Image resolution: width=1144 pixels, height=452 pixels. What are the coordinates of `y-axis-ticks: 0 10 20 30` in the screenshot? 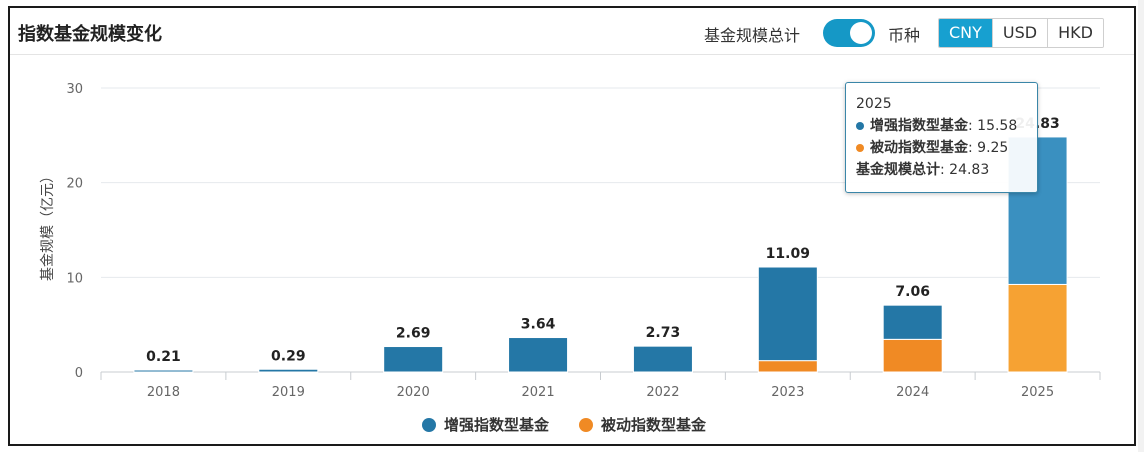 It's located at (74, 231).